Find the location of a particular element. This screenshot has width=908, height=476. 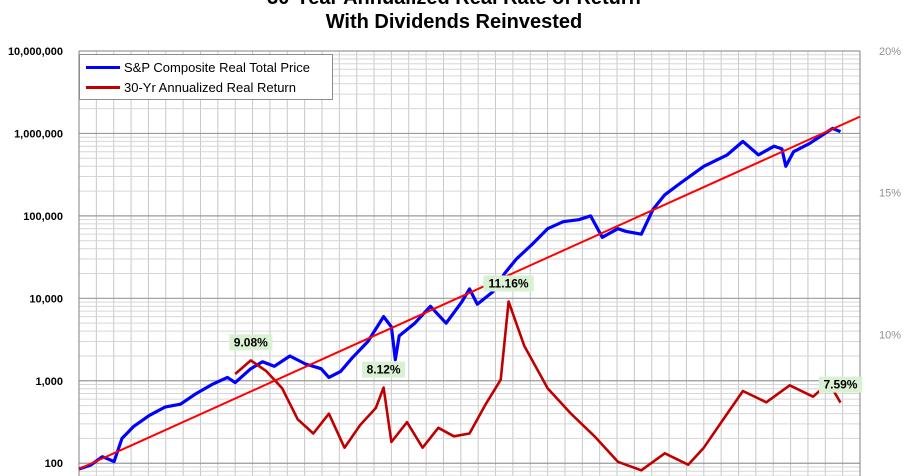

legend-label-sp-composite: S&P Composite Real Total Price is located at coordinates (217, 67).